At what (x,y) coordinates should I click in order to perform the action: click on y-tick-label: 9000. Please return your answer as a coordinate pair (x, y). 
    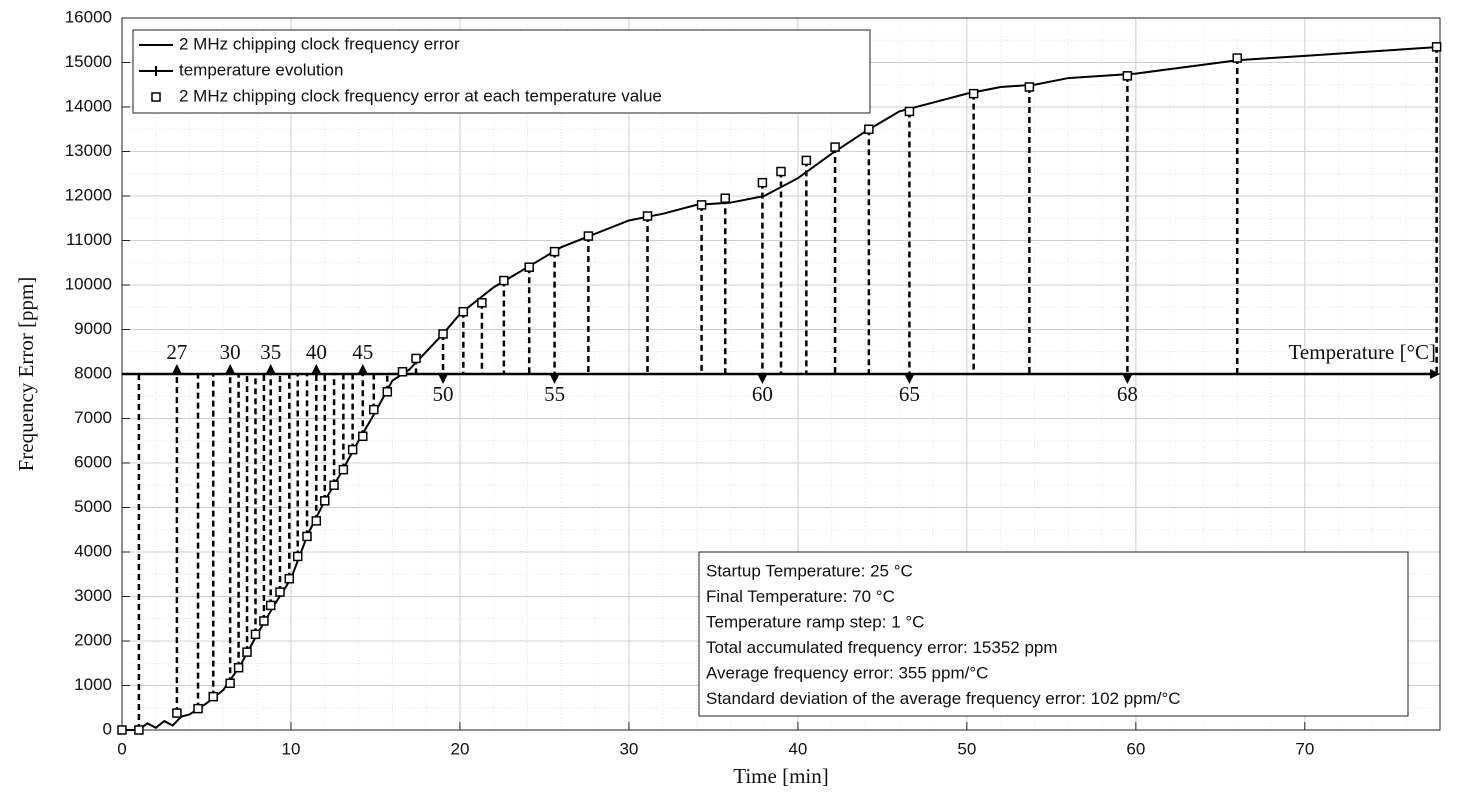
    Looking at the image, I should click on (93, 328).